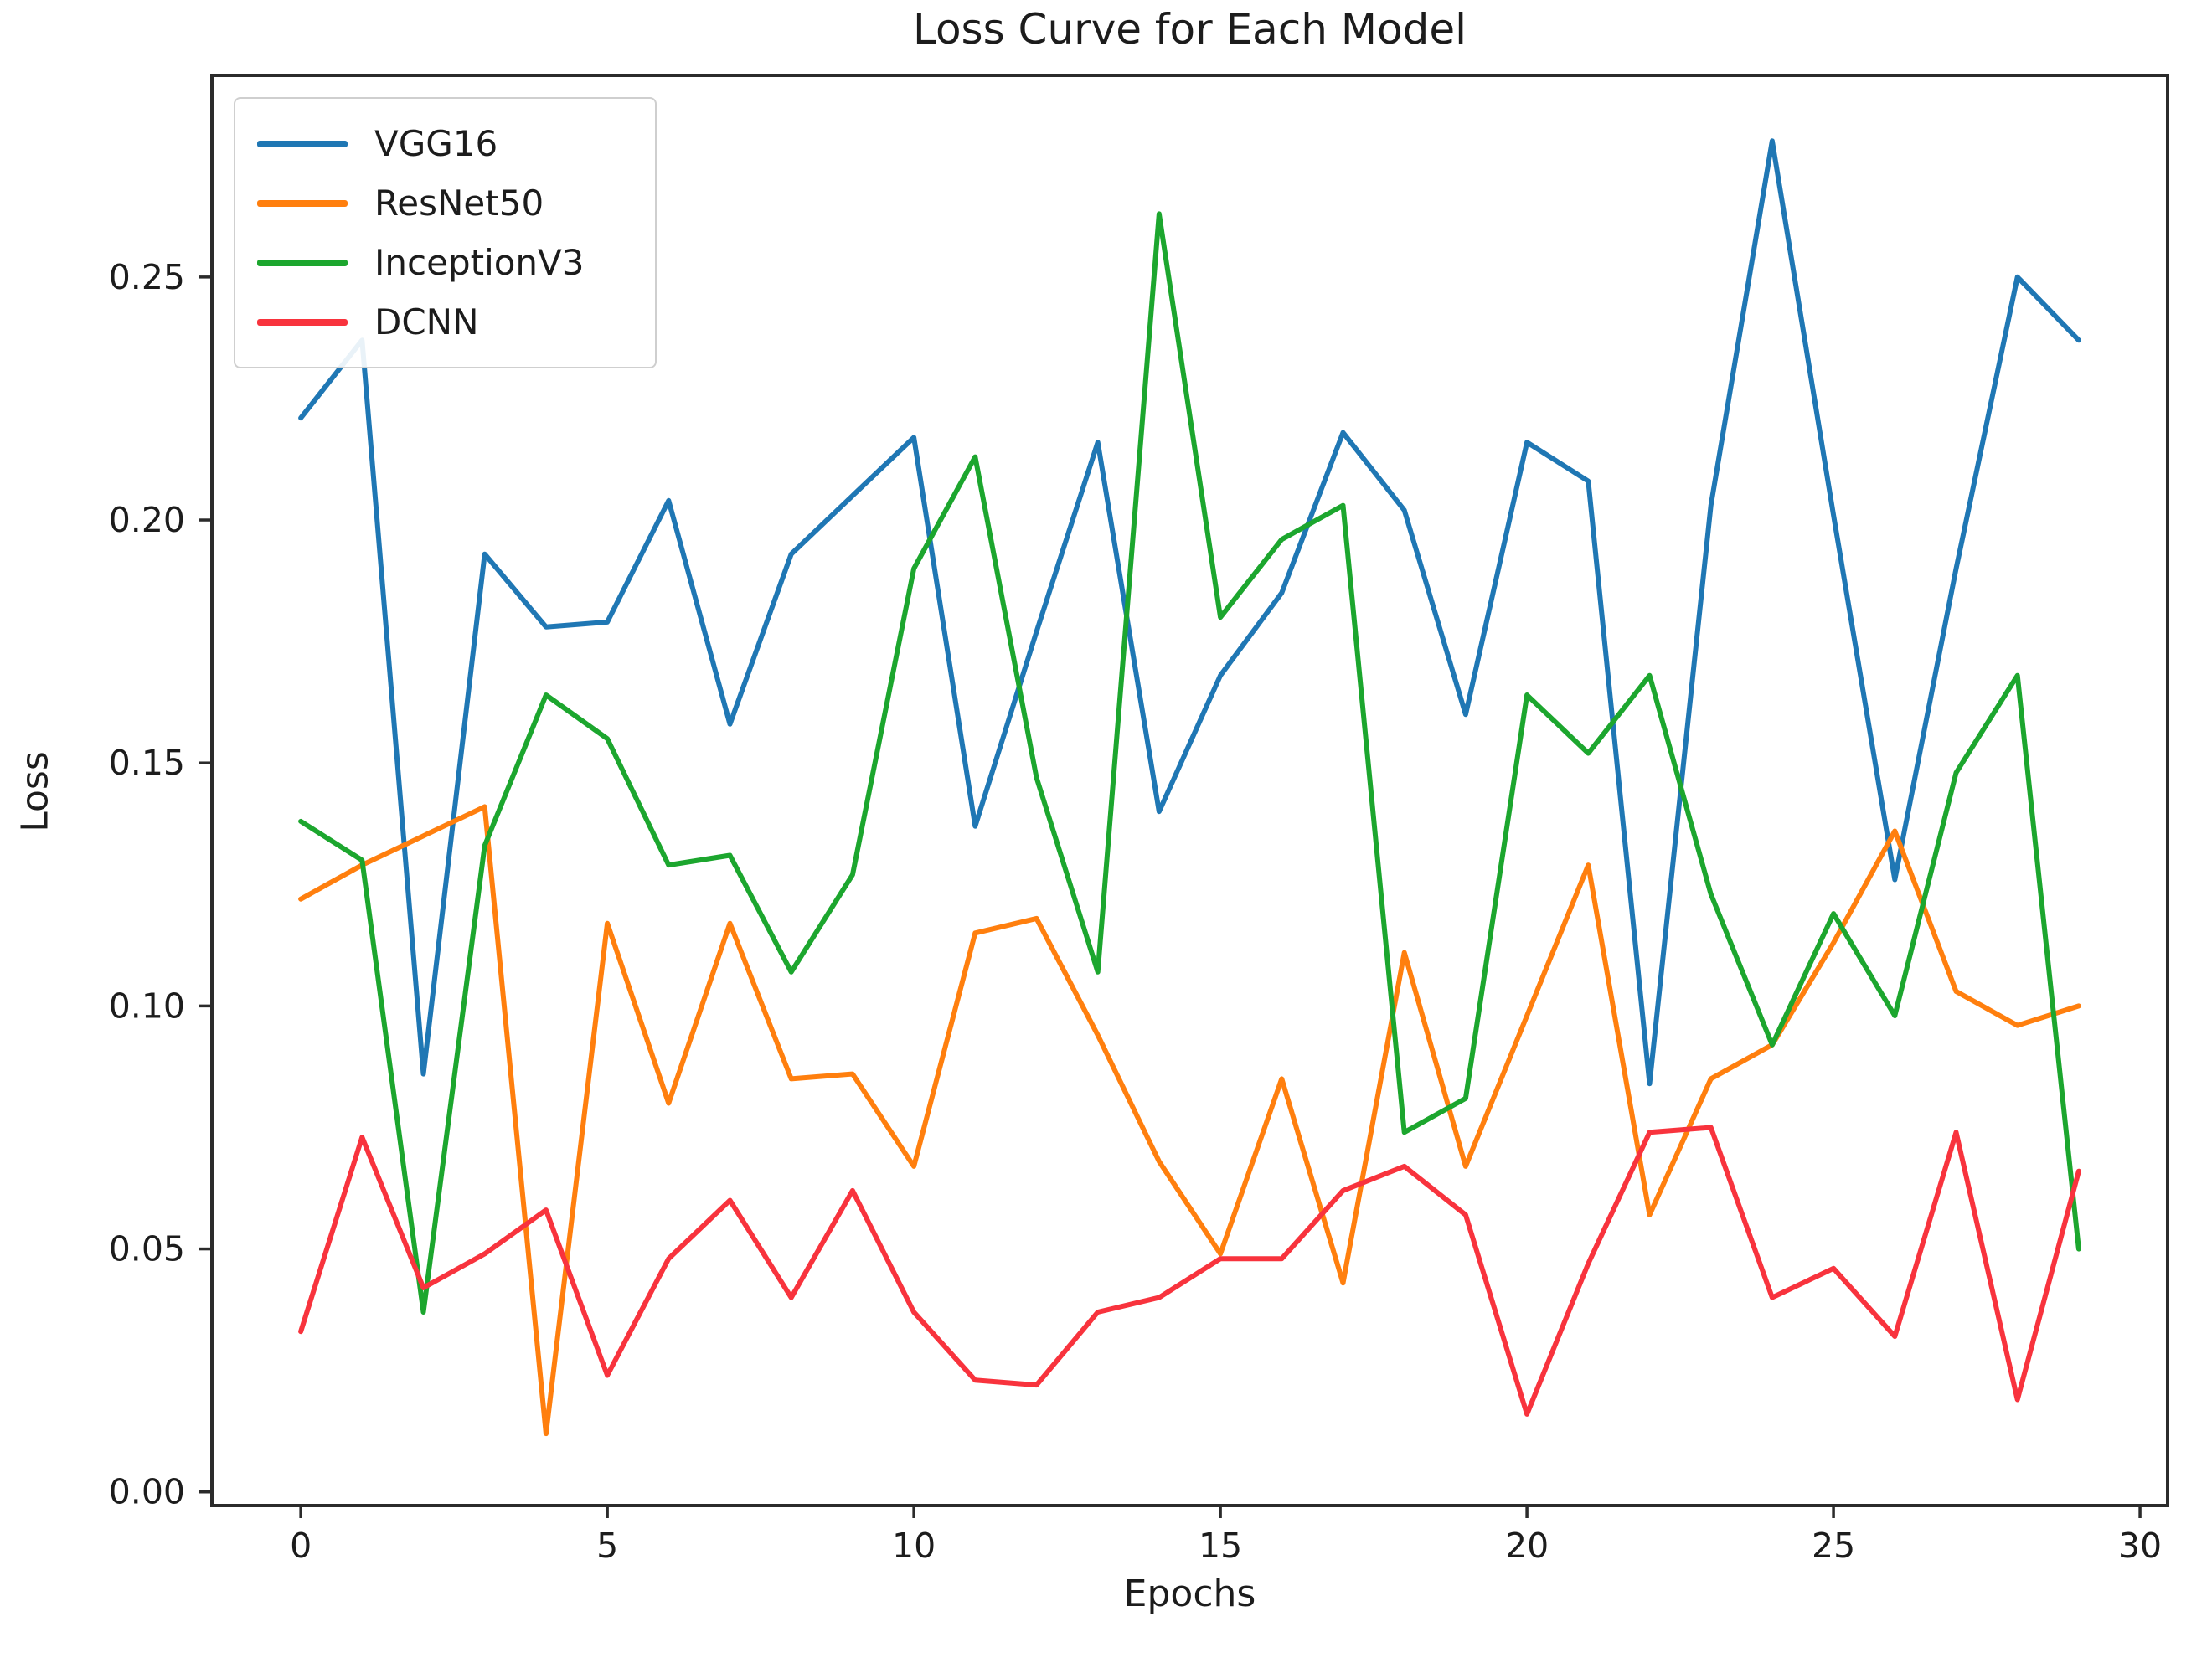  Describe the element at coordinates (147, 1249) in the screenshot. I see `y-tick-label: 0.05` at that location.